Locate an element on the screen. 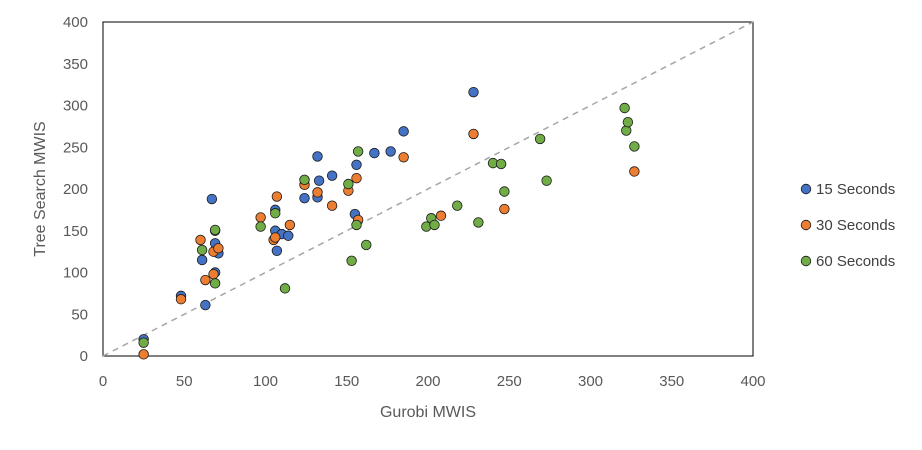 The image size is (922, 450). legend-label: 15 Seconds is located at coordinates (855, 189).